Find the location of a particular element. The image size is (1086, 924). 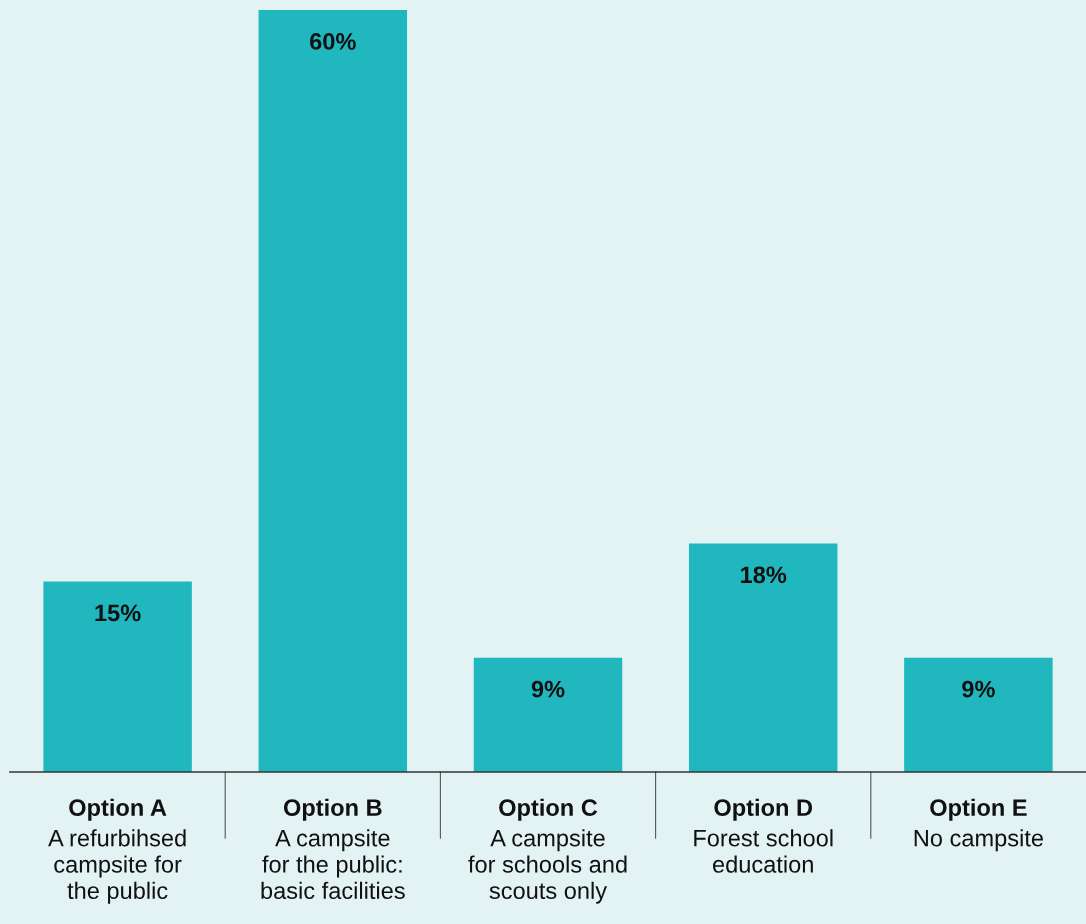

data-label: 18% is located at coordinates (764, 575).